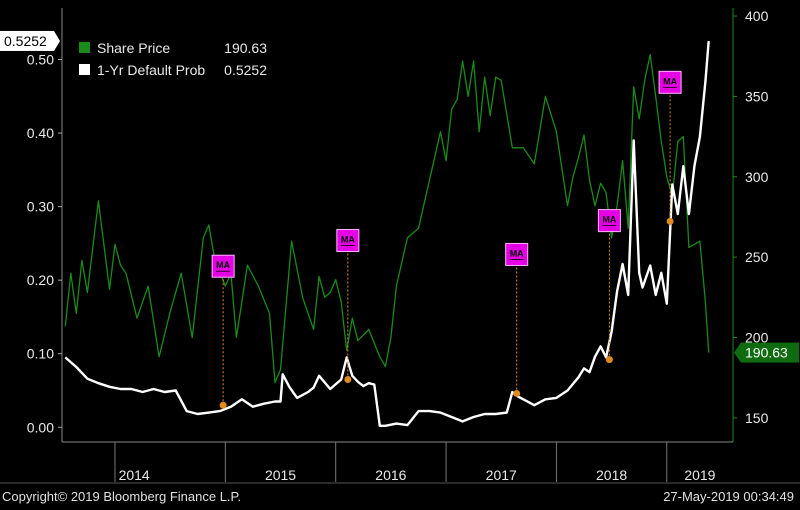 The image size is (800, 510). What do you see at coordinates (40, 427) in the screenshot?
I see `left-tick-label: 0.00` at bounding box center [40, 427].